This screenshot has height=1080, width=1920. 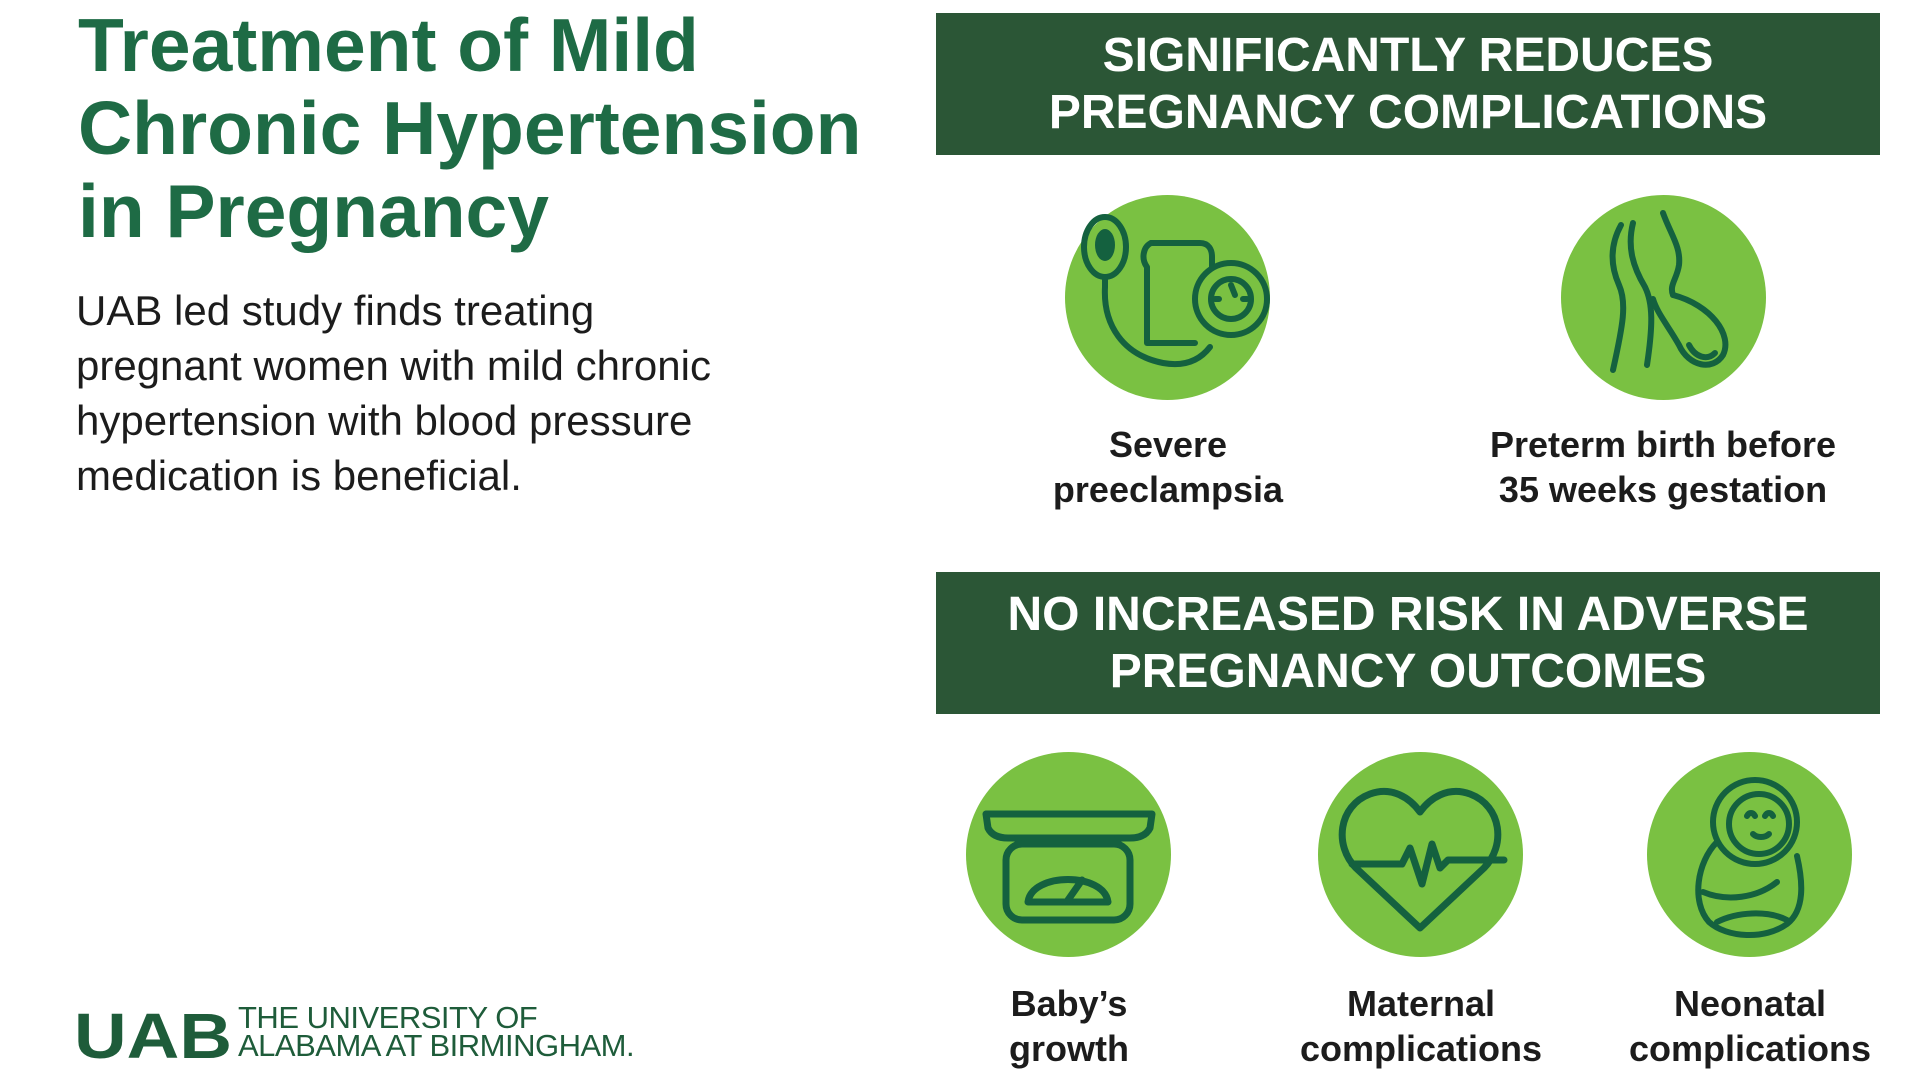 What do you see at coordinates (1663, 467) in the screenshot?
I see `preterm-birth-label: Preterm birth before 35 weeks gestation` at bounding box center [1663, 467].